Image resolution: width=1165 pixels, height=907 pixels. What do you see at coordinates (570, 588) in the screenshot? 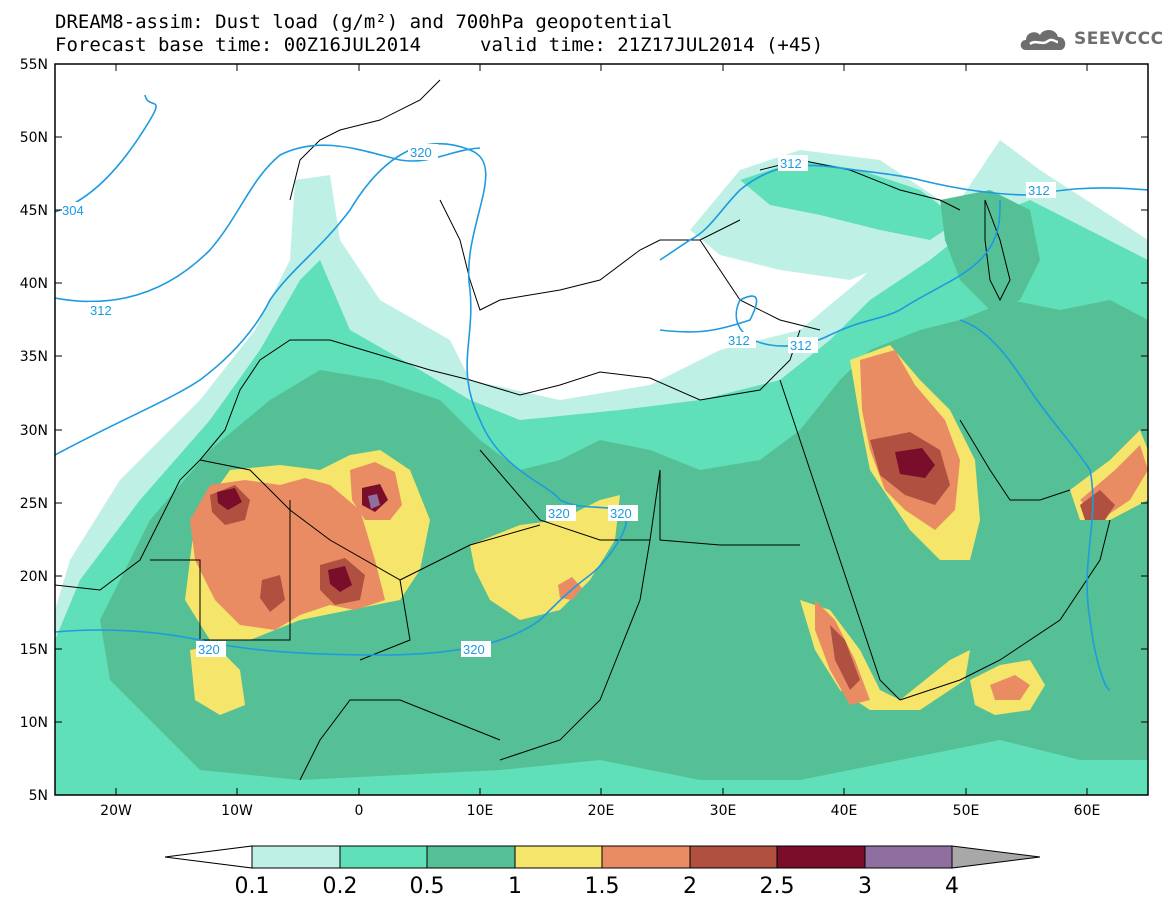
I see `dust-level-1.5-chad` at bounding box center [570, 588].